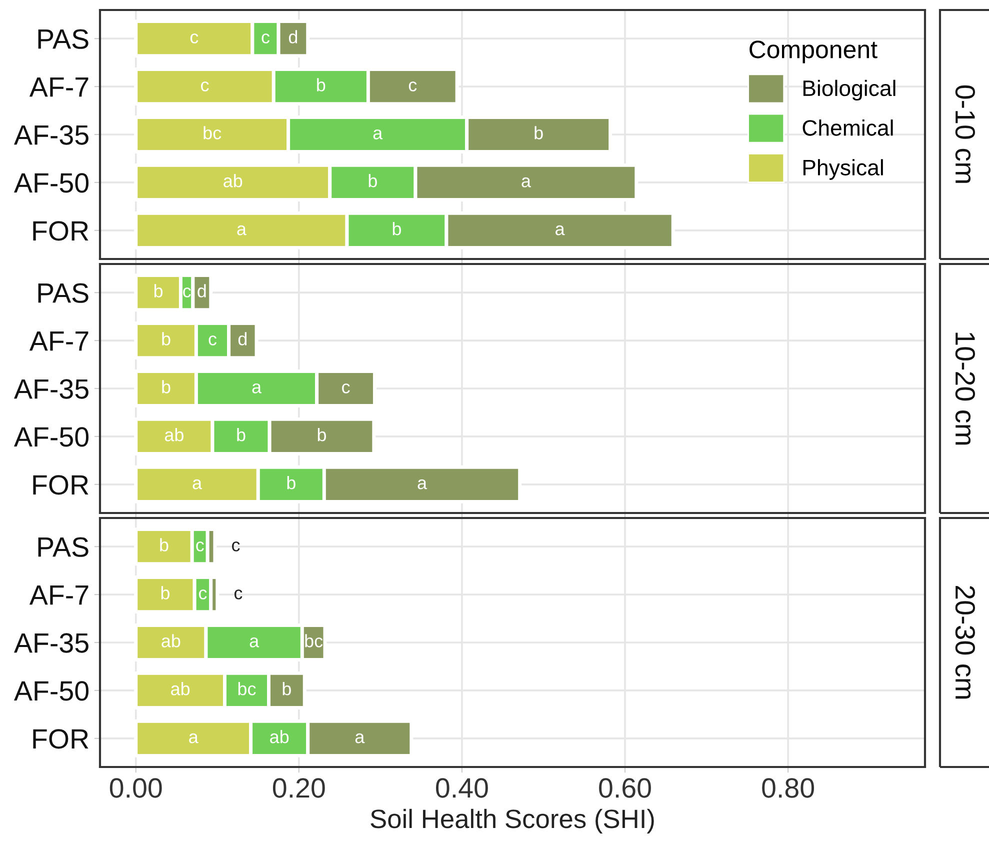 This screenshot has height=865, width=989. Describe the element at coordinates (965, 134) in the screenshot. I see `y-axis-title: 0-10 cm` at that location.